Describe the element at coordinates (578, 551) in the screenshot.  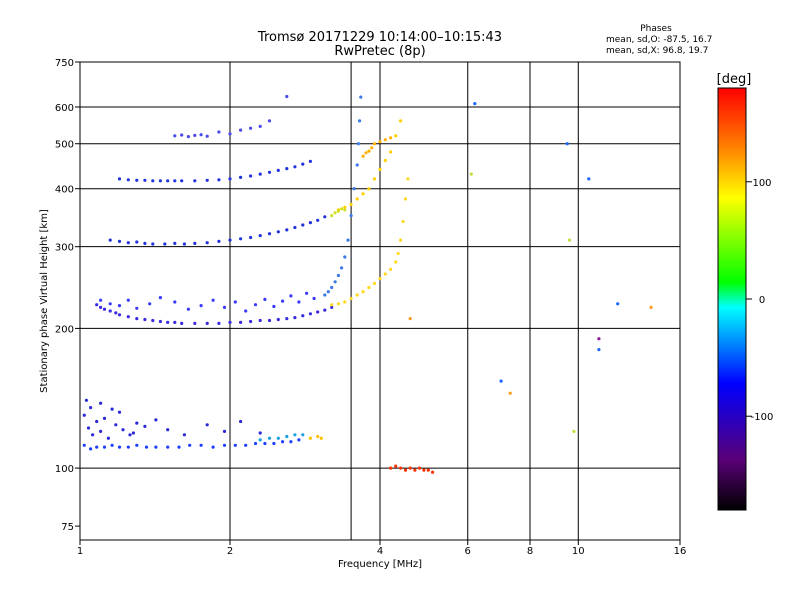
I see `x-tick-label: 10` at that location.